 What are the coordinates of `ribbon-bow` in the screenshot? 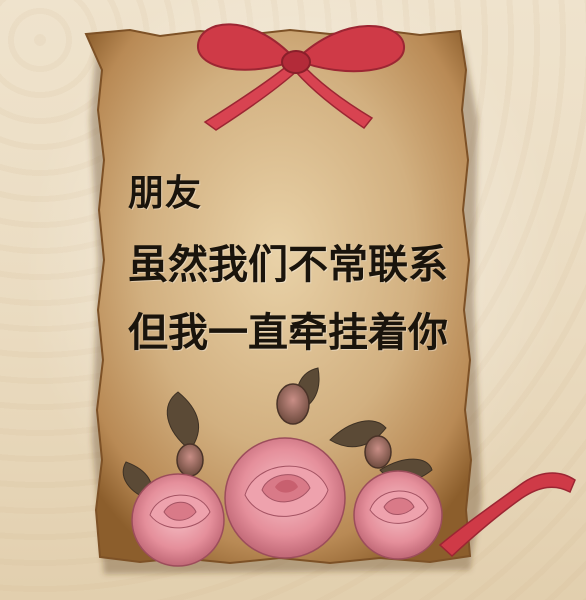 It's located at (301, 77).